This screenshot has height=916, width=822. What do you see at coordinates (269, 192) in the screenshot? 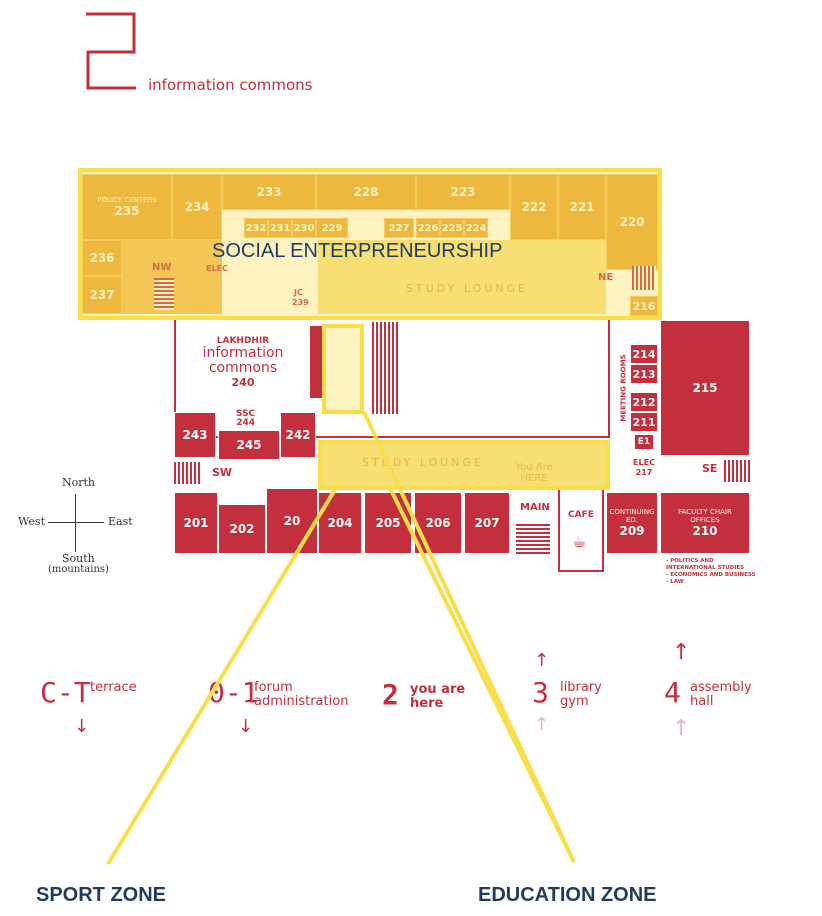
I see `room-233: 233` at bounding box center [269, 192].